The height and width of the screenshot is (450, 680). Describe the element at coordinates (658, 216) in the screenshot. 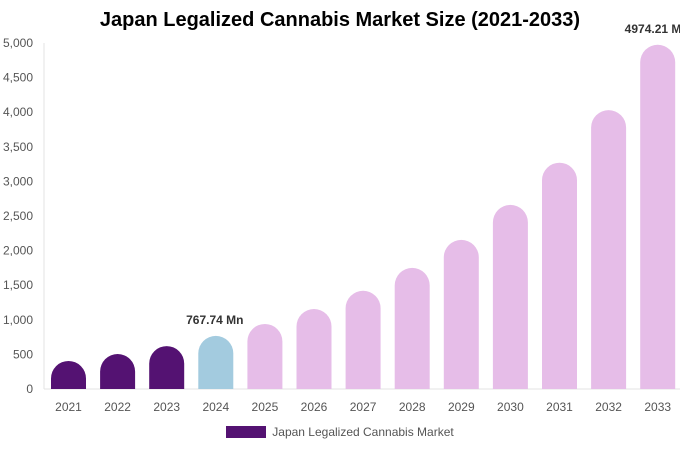

I see `bar-2033` at that location.